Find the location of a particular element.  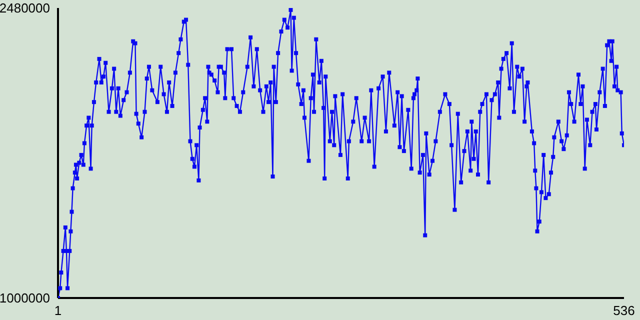

y-tick-label: 2480000 is located at coordinates (25, 8).